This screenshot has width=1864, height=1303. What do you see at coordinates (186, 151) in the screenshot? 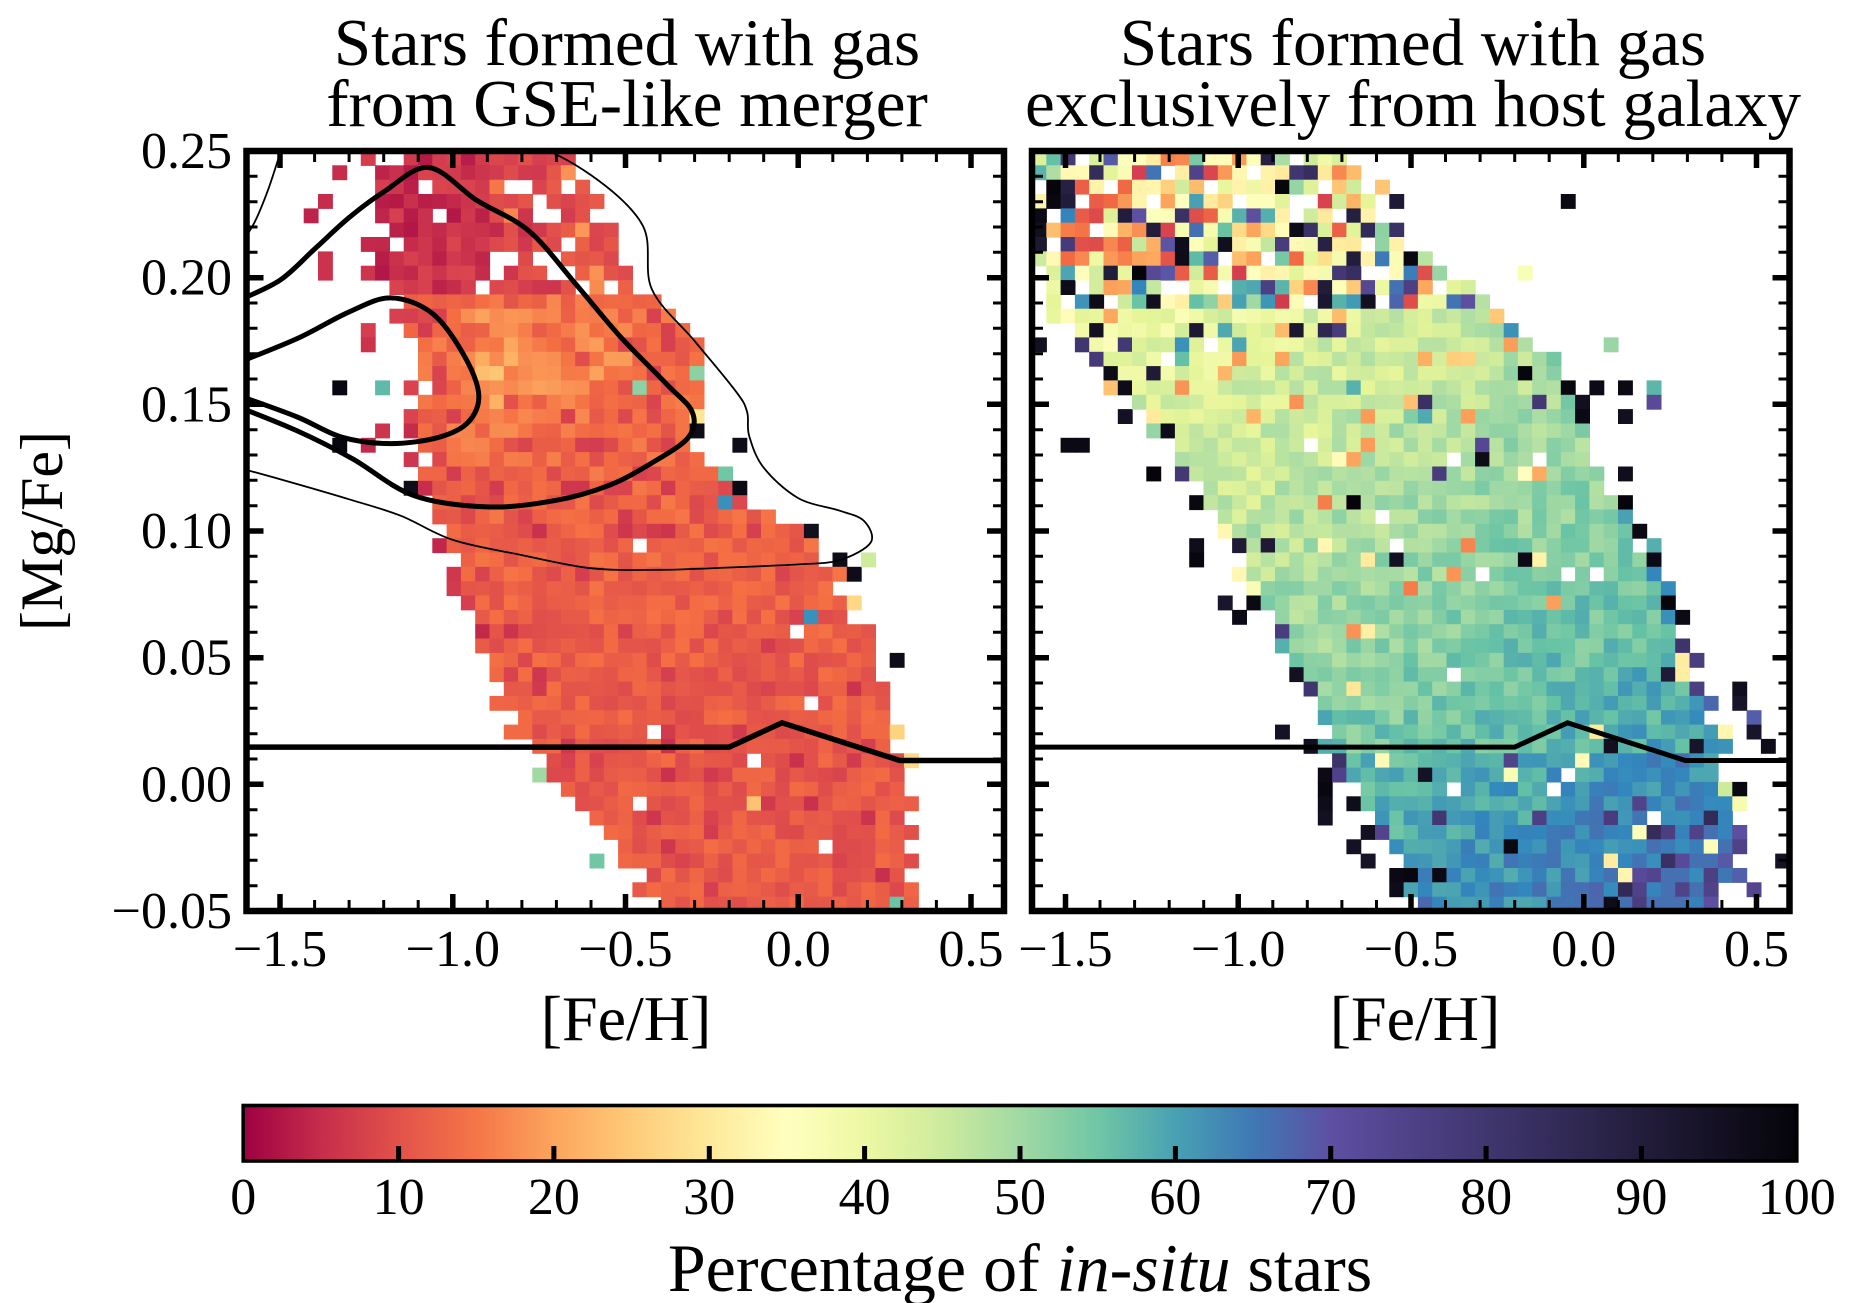
I see `svg-text: 0.25` at bounding box center [186, 151].